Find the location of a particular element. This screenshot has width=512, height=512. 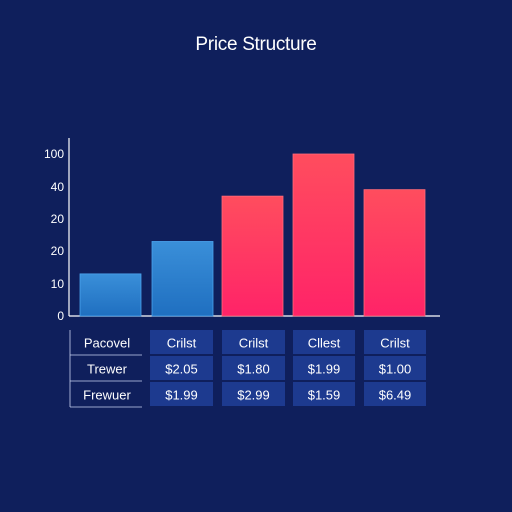

chart-title: Price Structure is located at coordinates (256, 44).